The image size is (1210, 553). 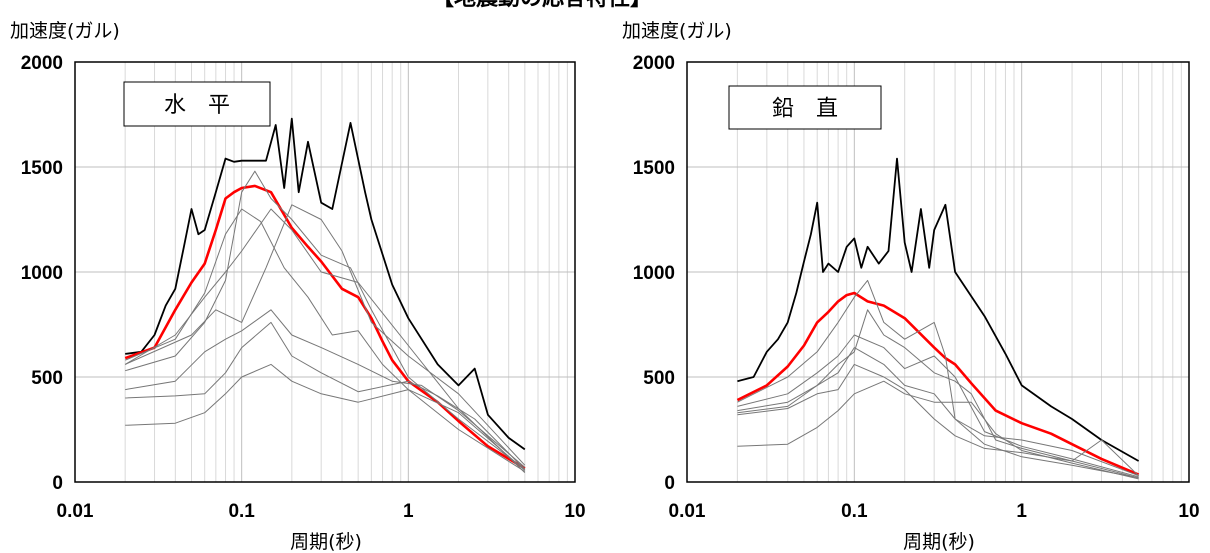 I want to click on panel-label: 水 平, so click(x=197, y=105).